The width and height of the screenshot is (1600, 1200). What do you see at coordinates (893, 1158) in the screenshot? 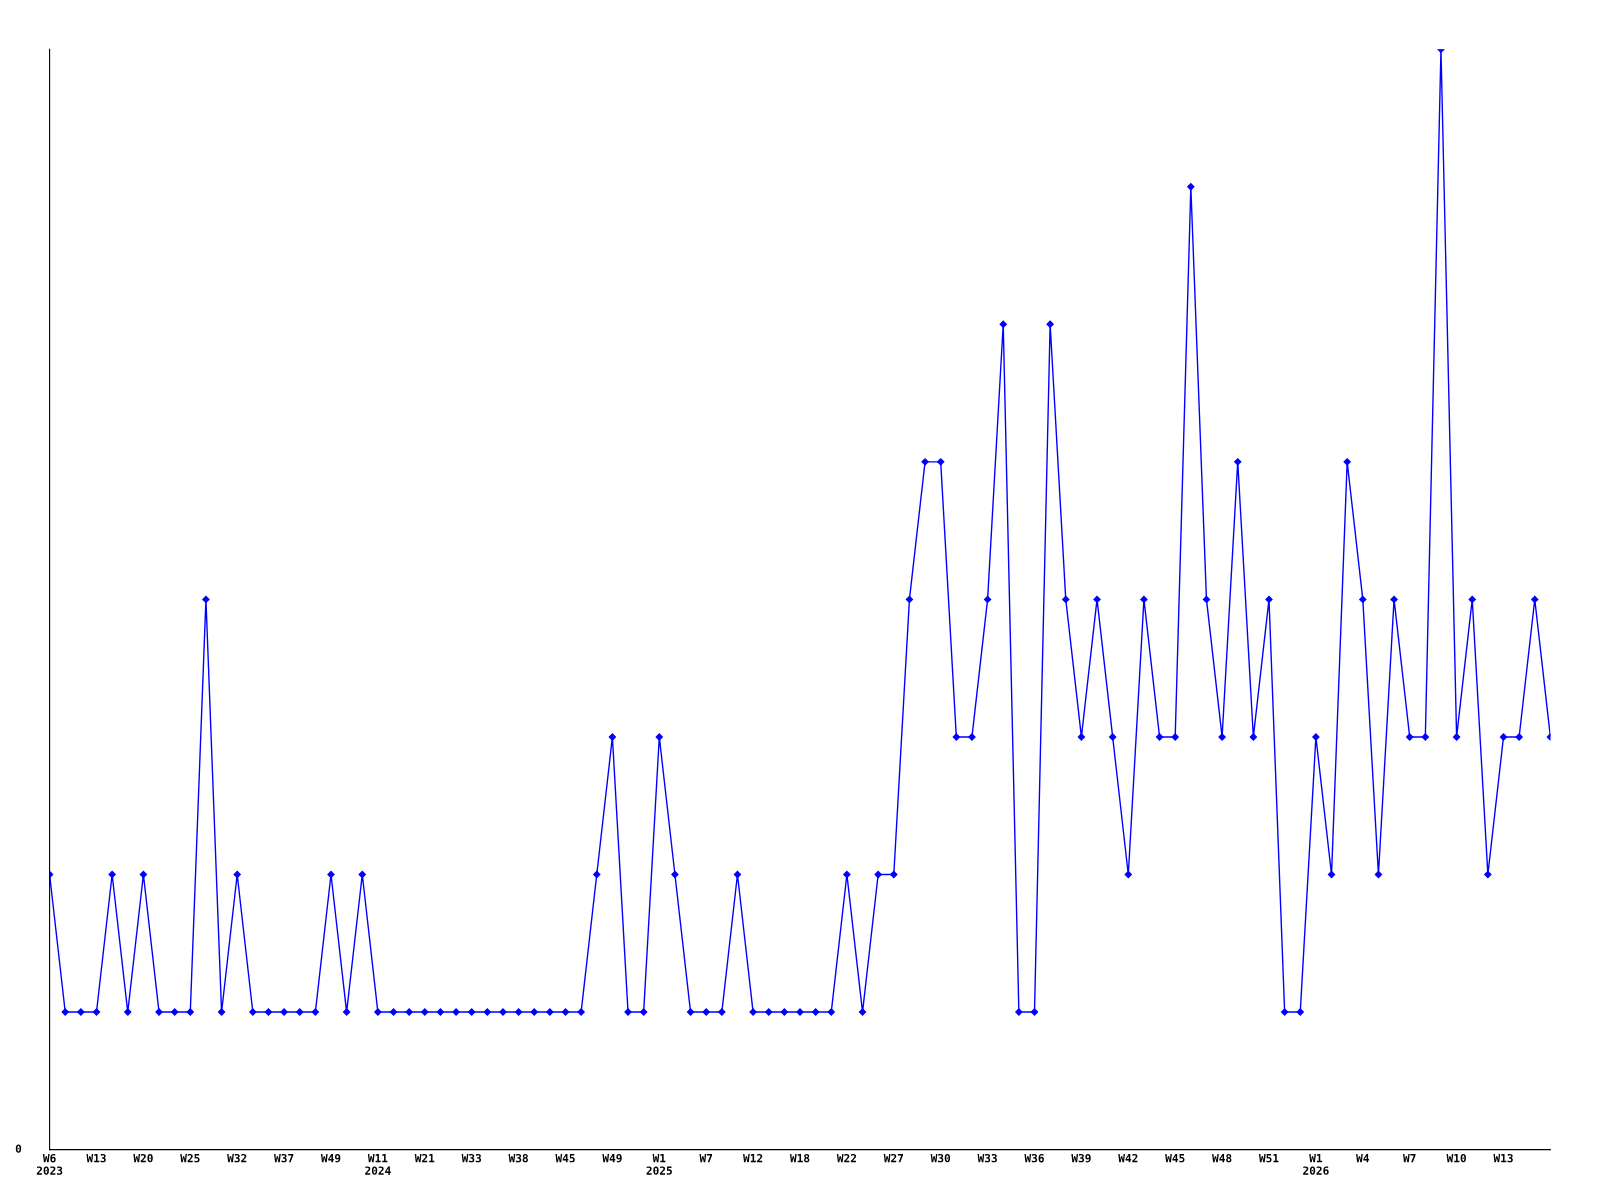
I see `x-tick-label: W27` at bounding box center [893, 1158].